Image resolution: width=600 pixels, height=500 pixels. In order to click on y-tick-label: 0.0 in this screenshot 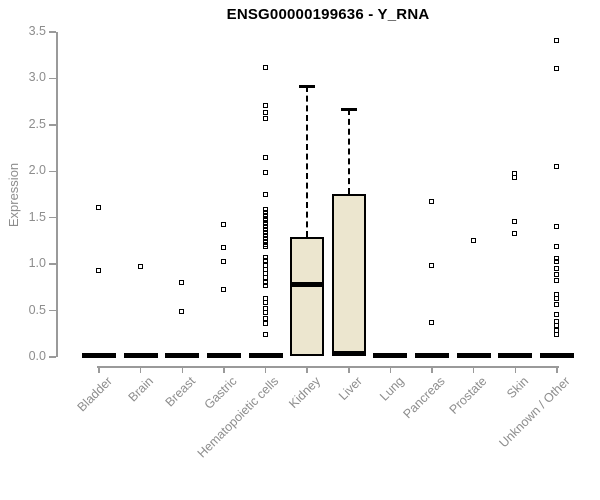, I will do `click(37, 356)`.